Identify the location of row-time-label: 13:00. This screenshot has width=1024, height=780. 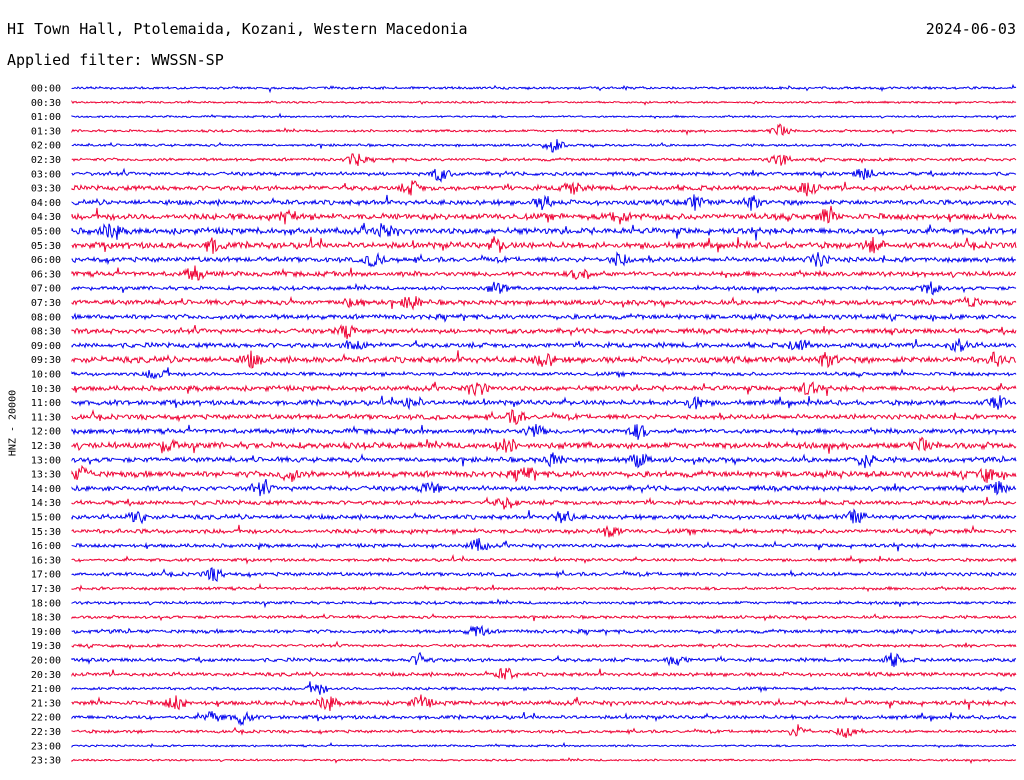
(46, 460).